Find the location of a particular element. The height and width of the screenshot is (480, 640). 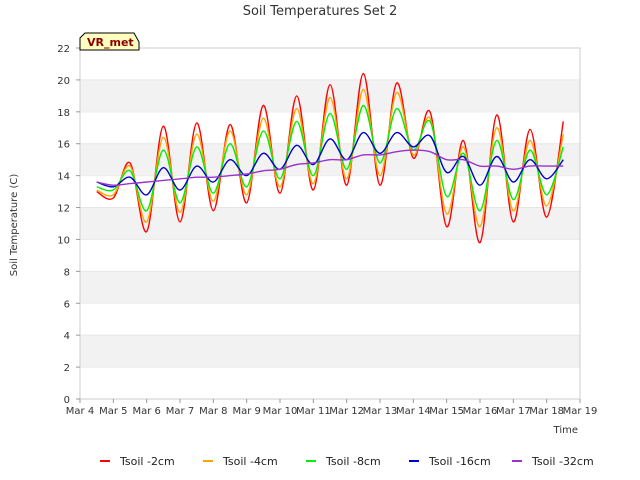

chart-title: Soil Temperatures Set 2 is located at coordinates (320, 11).